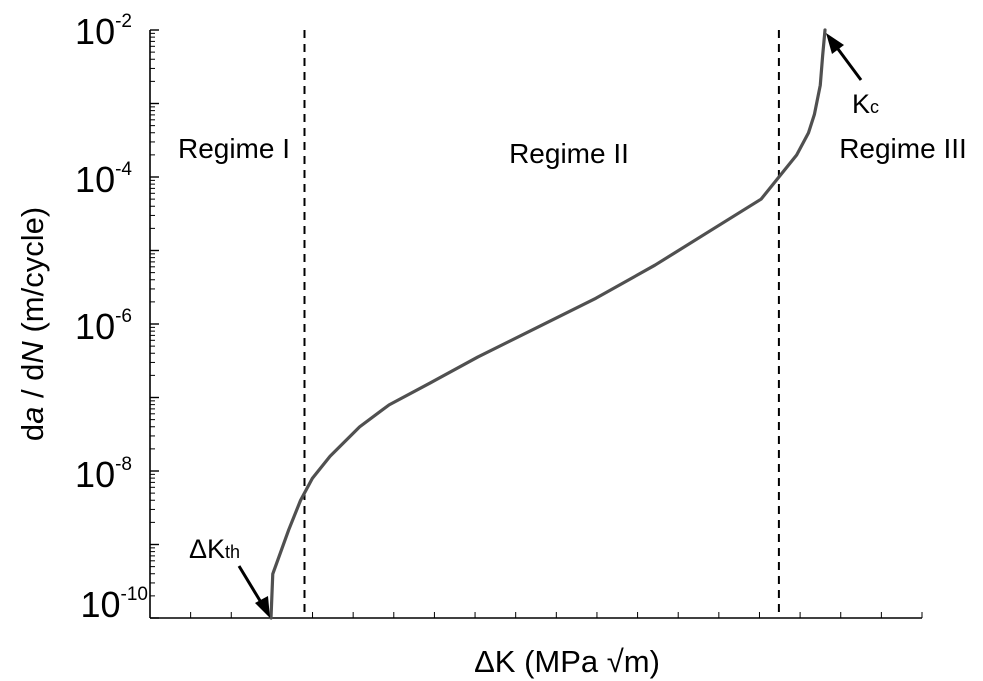  I want to click on y-tick-label: 10⁻⁴, so click(103, 179).